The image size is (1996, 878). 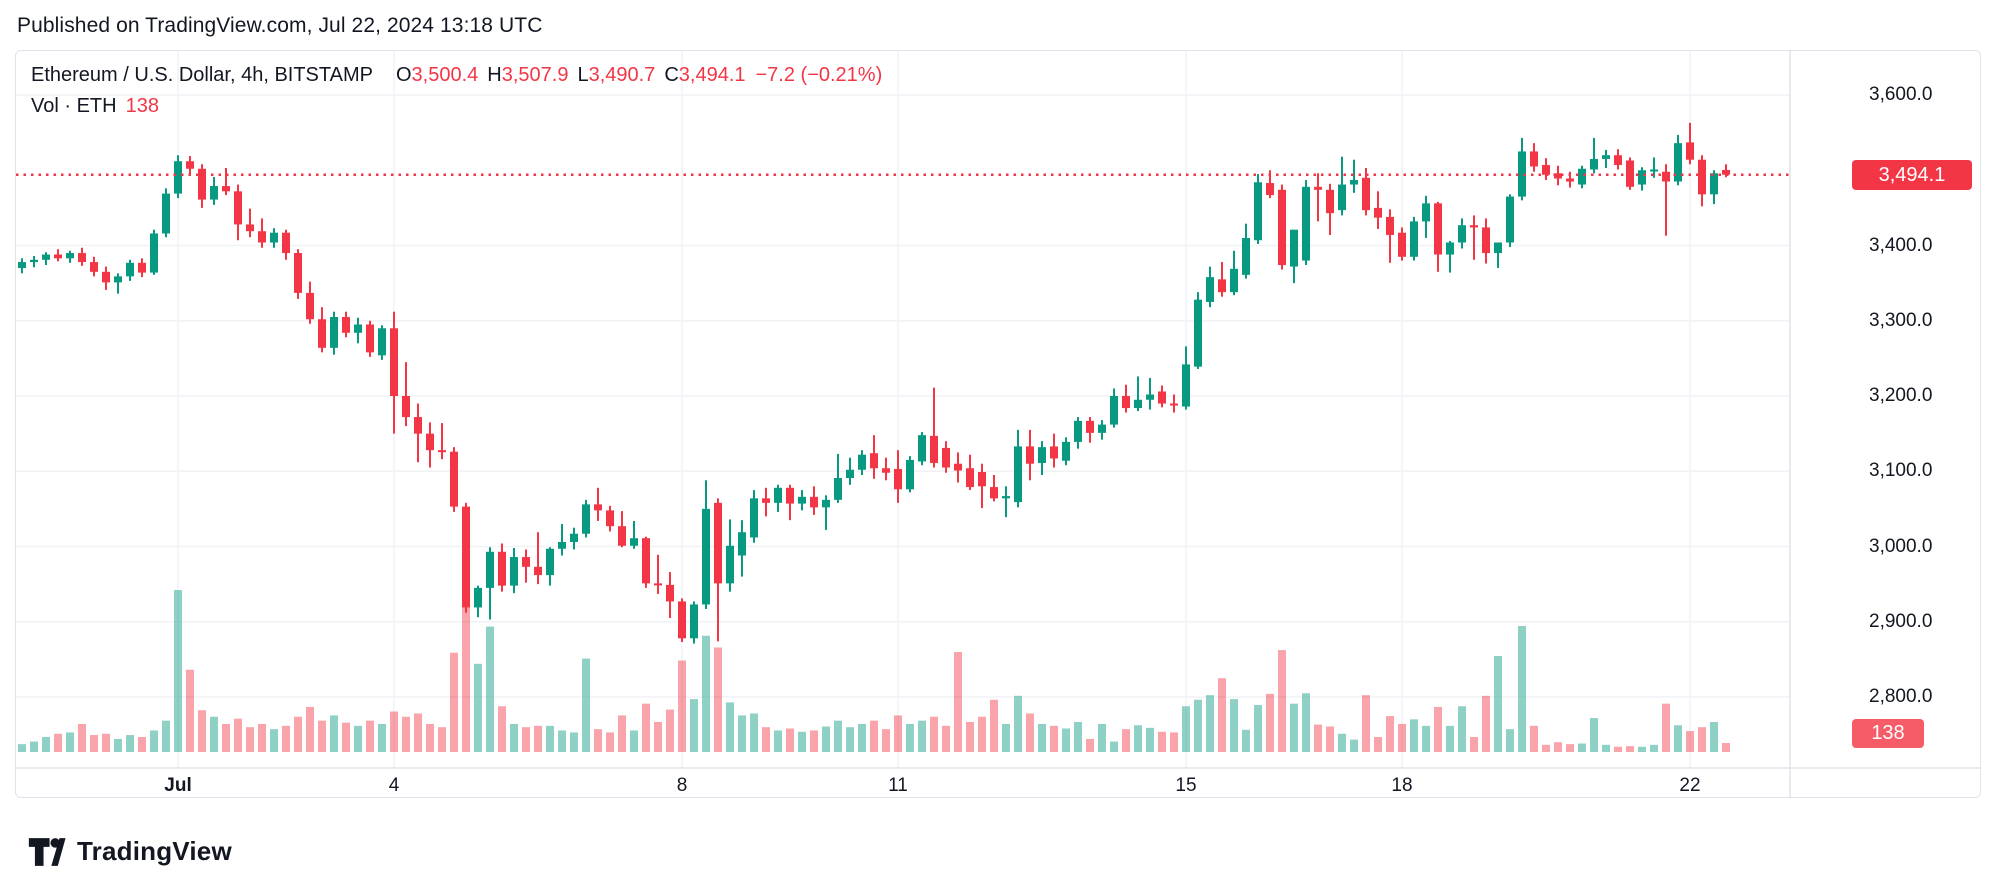 I want to click on ohlc-key-L: L, so click(x=583, y=75).